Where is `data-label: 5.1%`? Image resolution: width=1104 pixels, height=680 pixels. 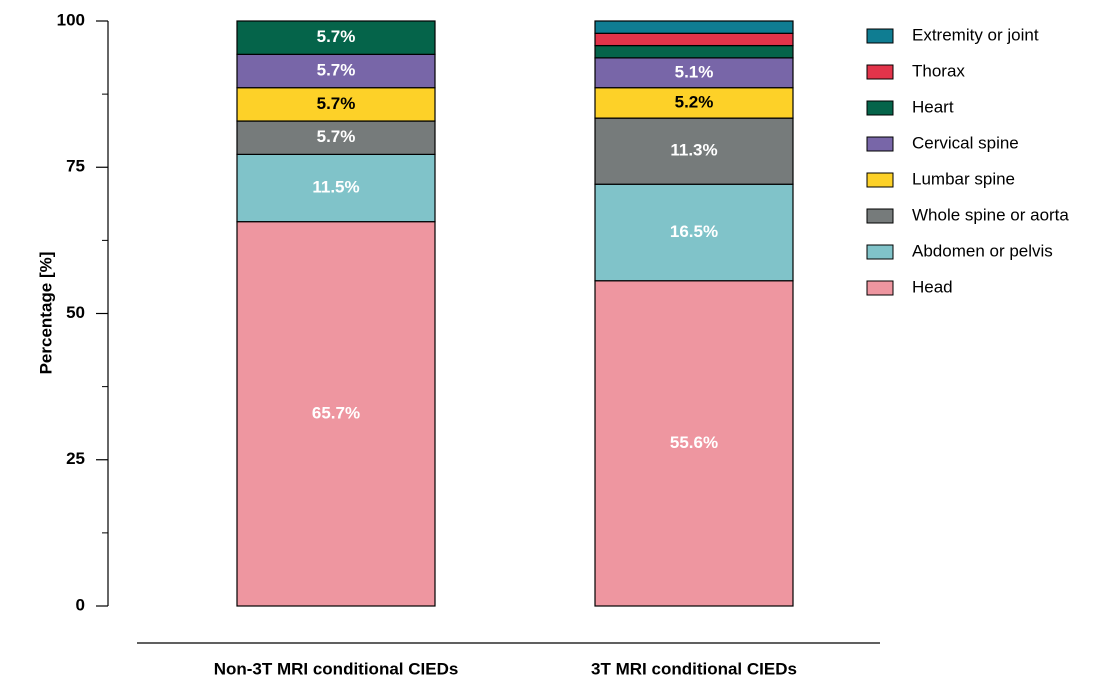
data-label: 5.1% is located at coordinates (694, 71).